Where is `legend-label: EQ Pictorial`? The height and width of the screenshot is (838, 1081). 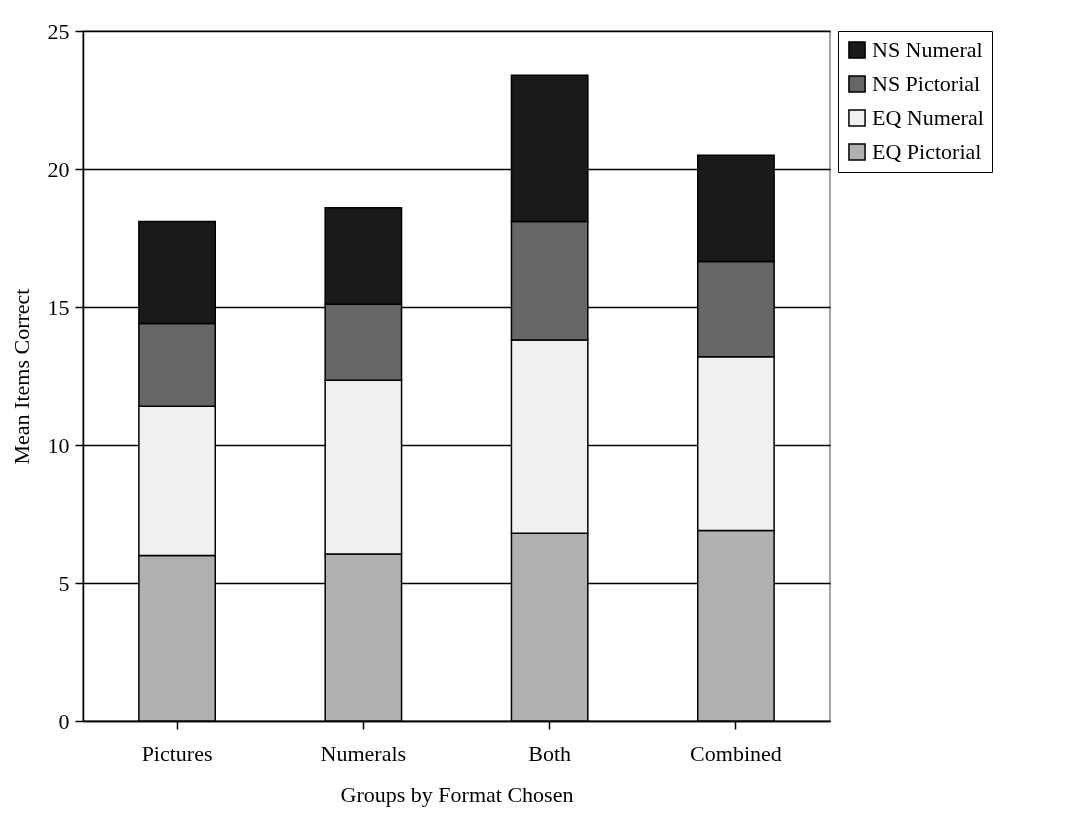 legend-label: EQ Pictorial is located at coordinates (927, 151).